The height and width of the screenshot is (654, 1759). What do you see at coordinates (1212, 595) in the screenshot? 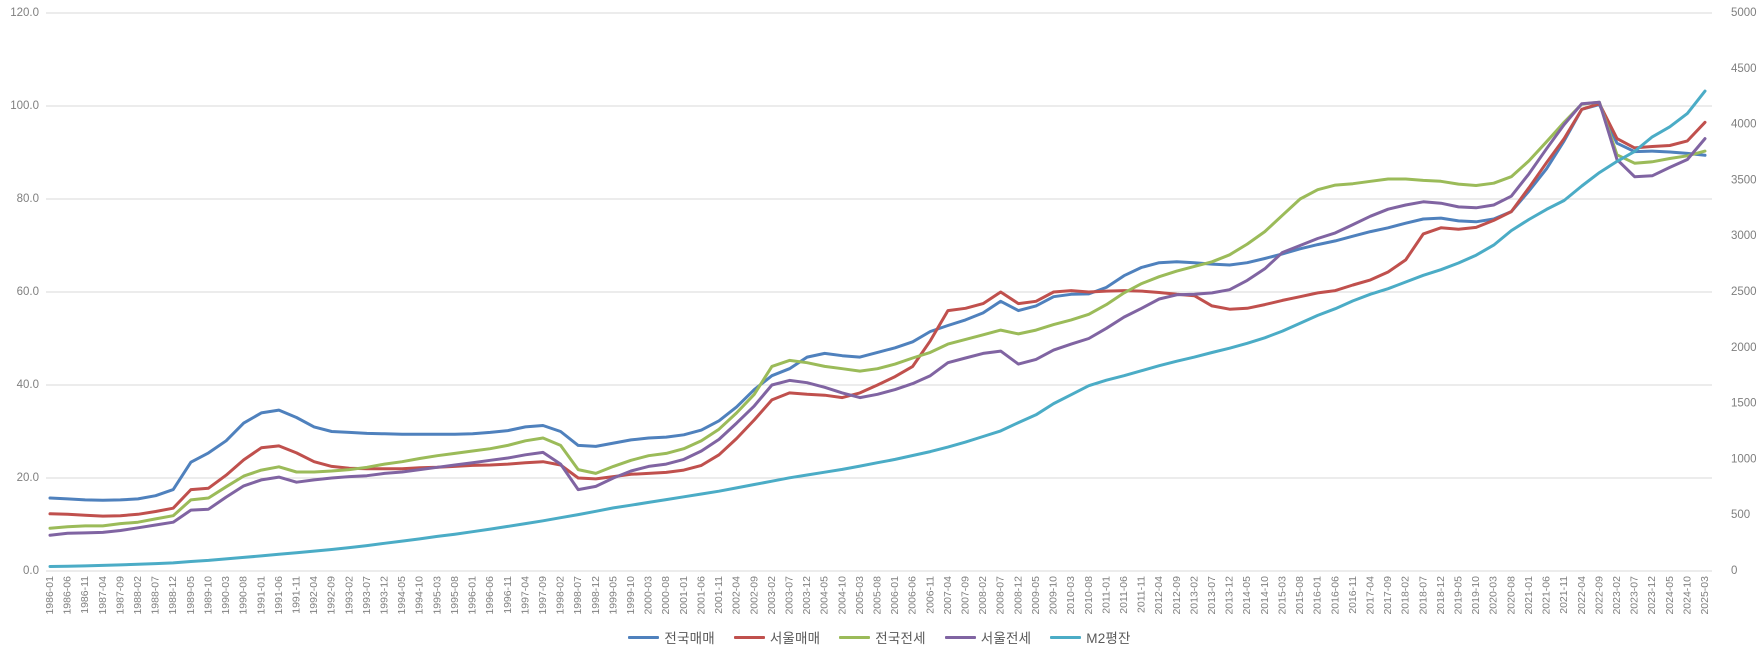
I see `x-axis-tick-label: 2013-07` at bounding box center [1212, 595].